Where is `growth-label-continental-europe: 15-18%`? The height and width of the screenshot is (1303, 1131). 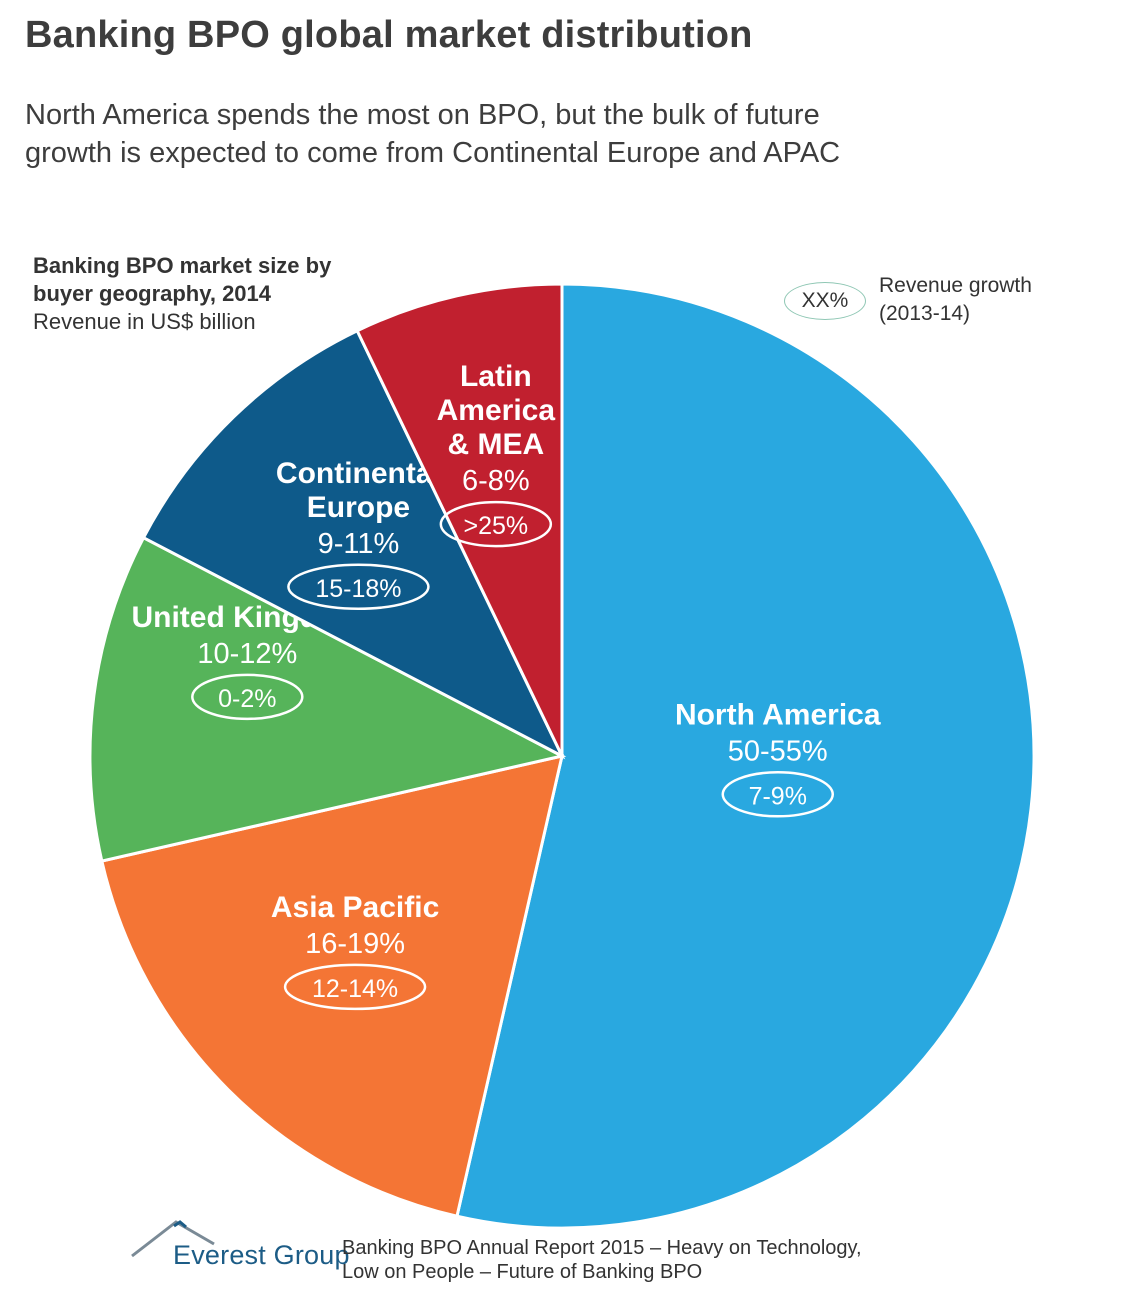 growth-label-continental-europe: 15-18% is located at coordinates (358, 589).